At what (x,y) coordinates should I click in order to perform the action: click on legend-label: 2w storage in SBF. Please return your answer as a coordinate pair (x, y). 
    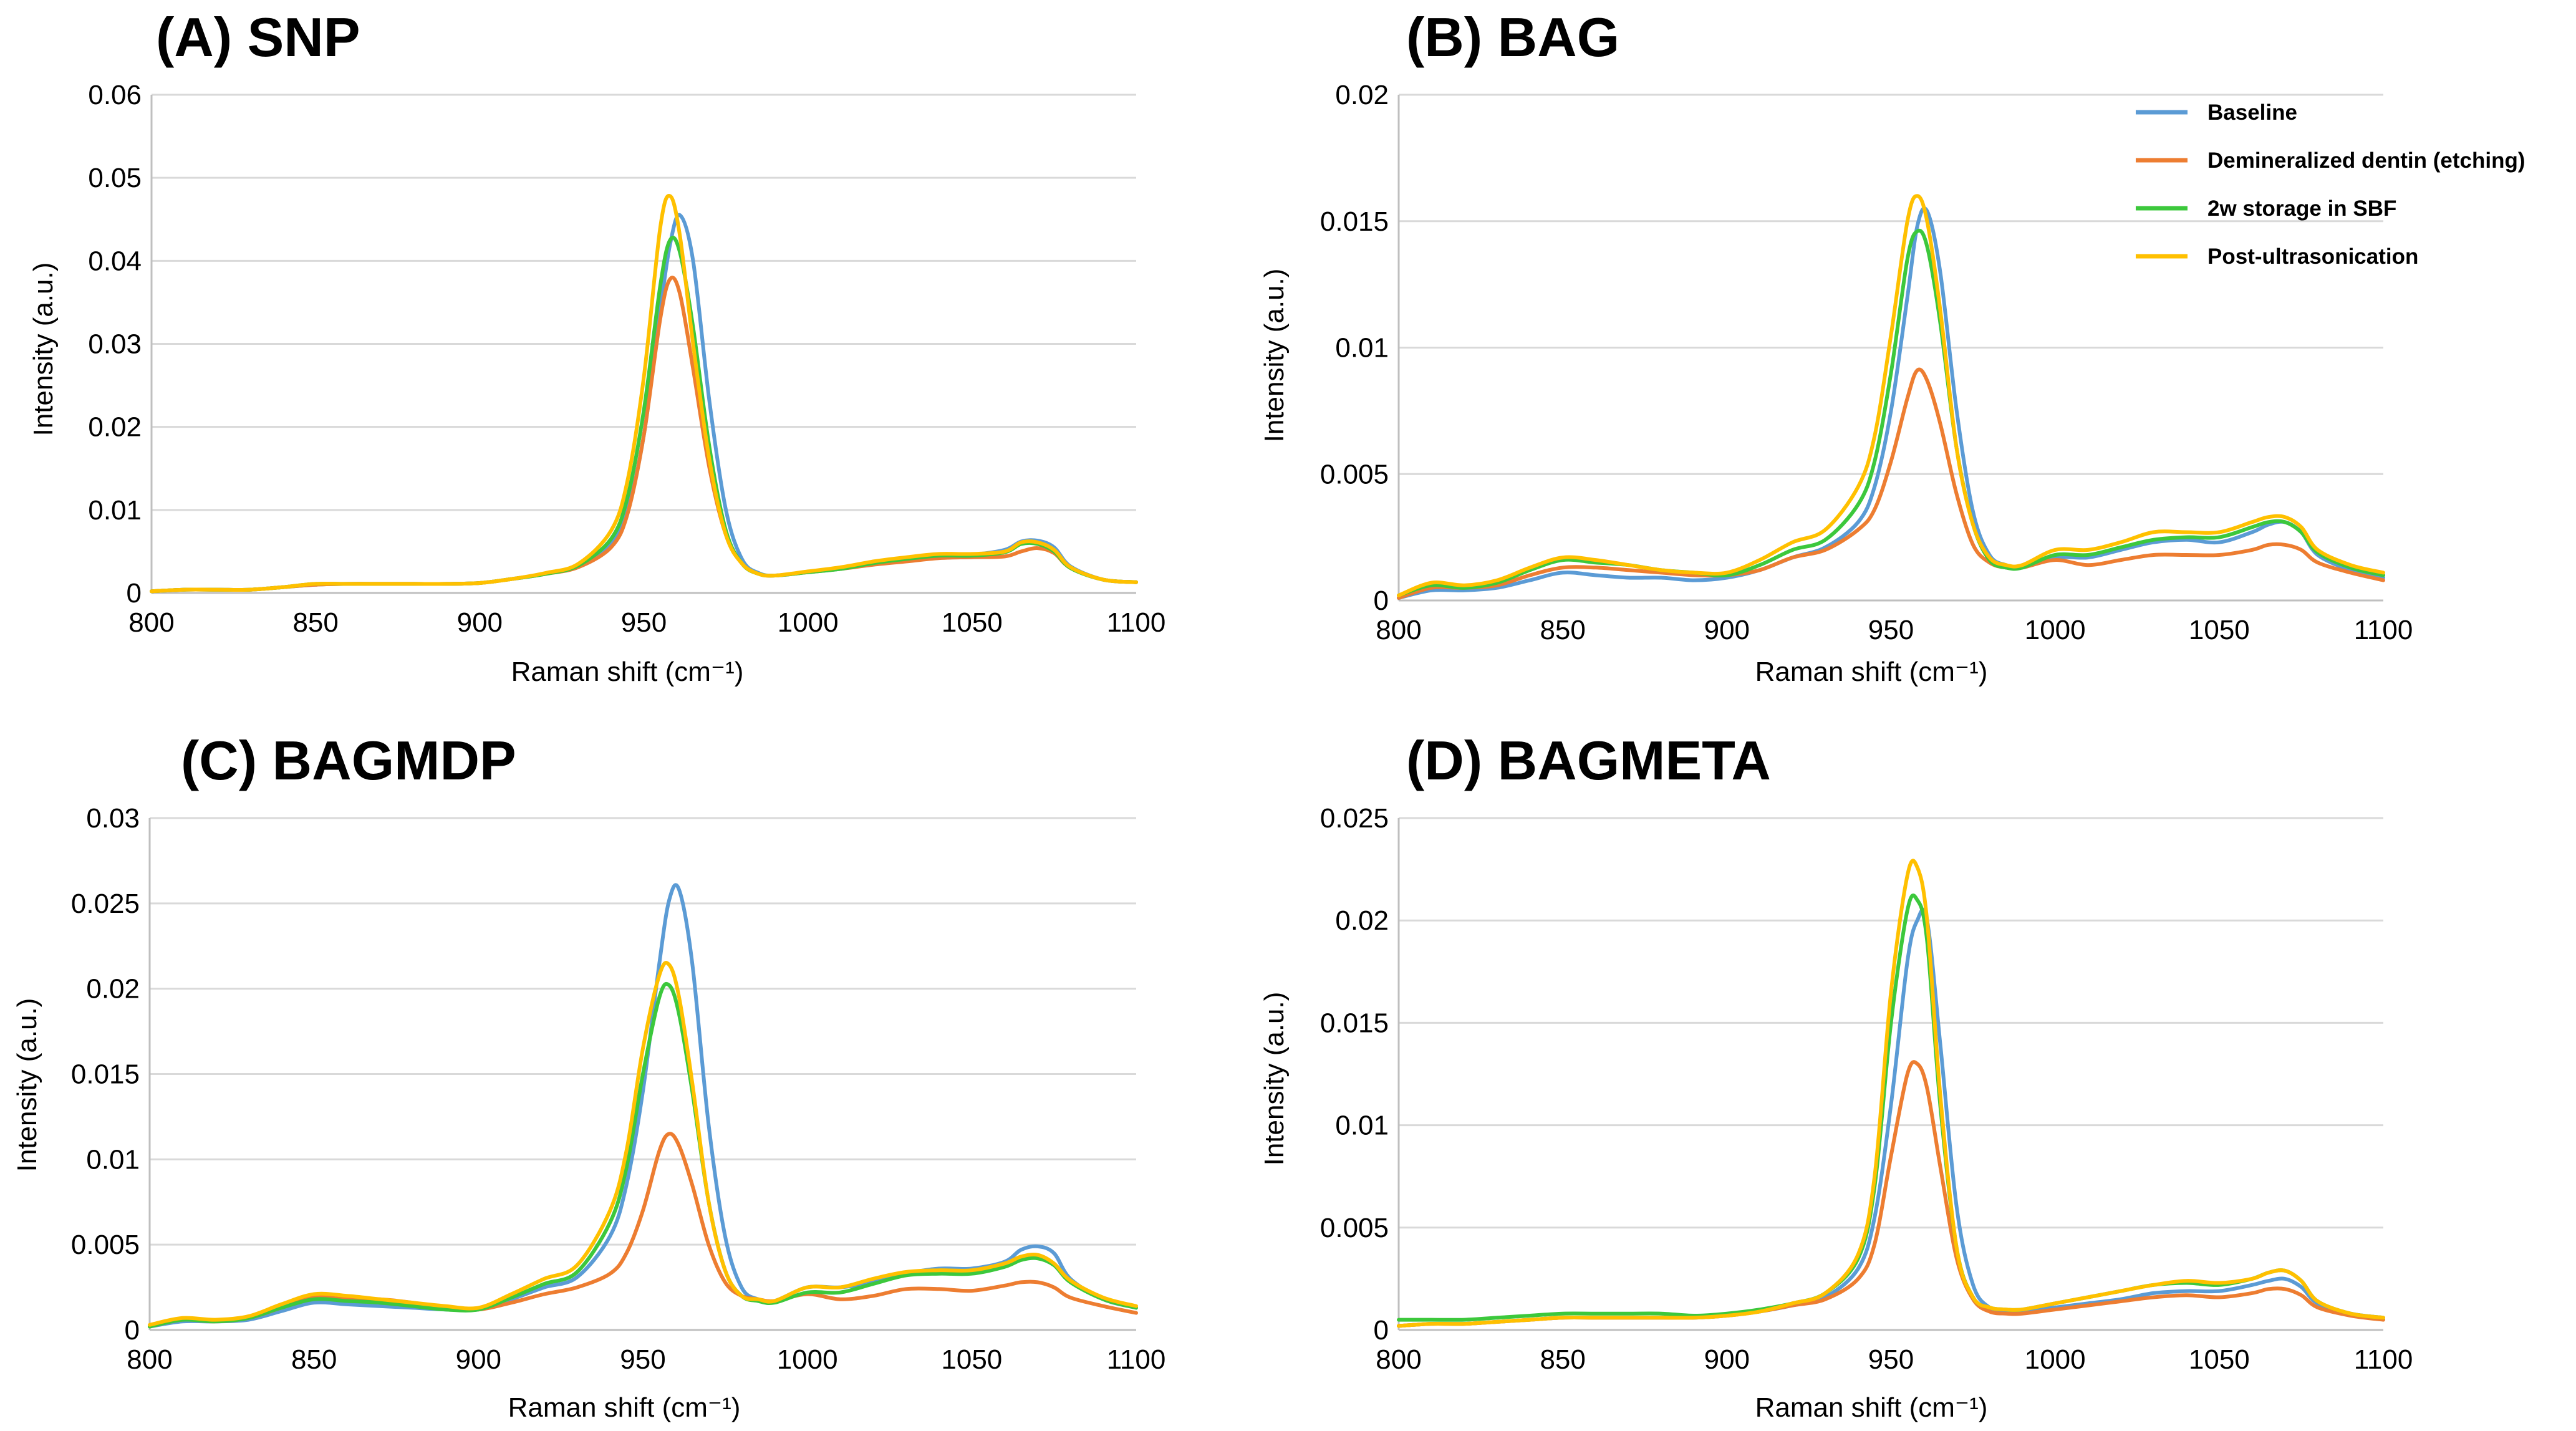
    Looking at the image, I should click on (2301, 208).